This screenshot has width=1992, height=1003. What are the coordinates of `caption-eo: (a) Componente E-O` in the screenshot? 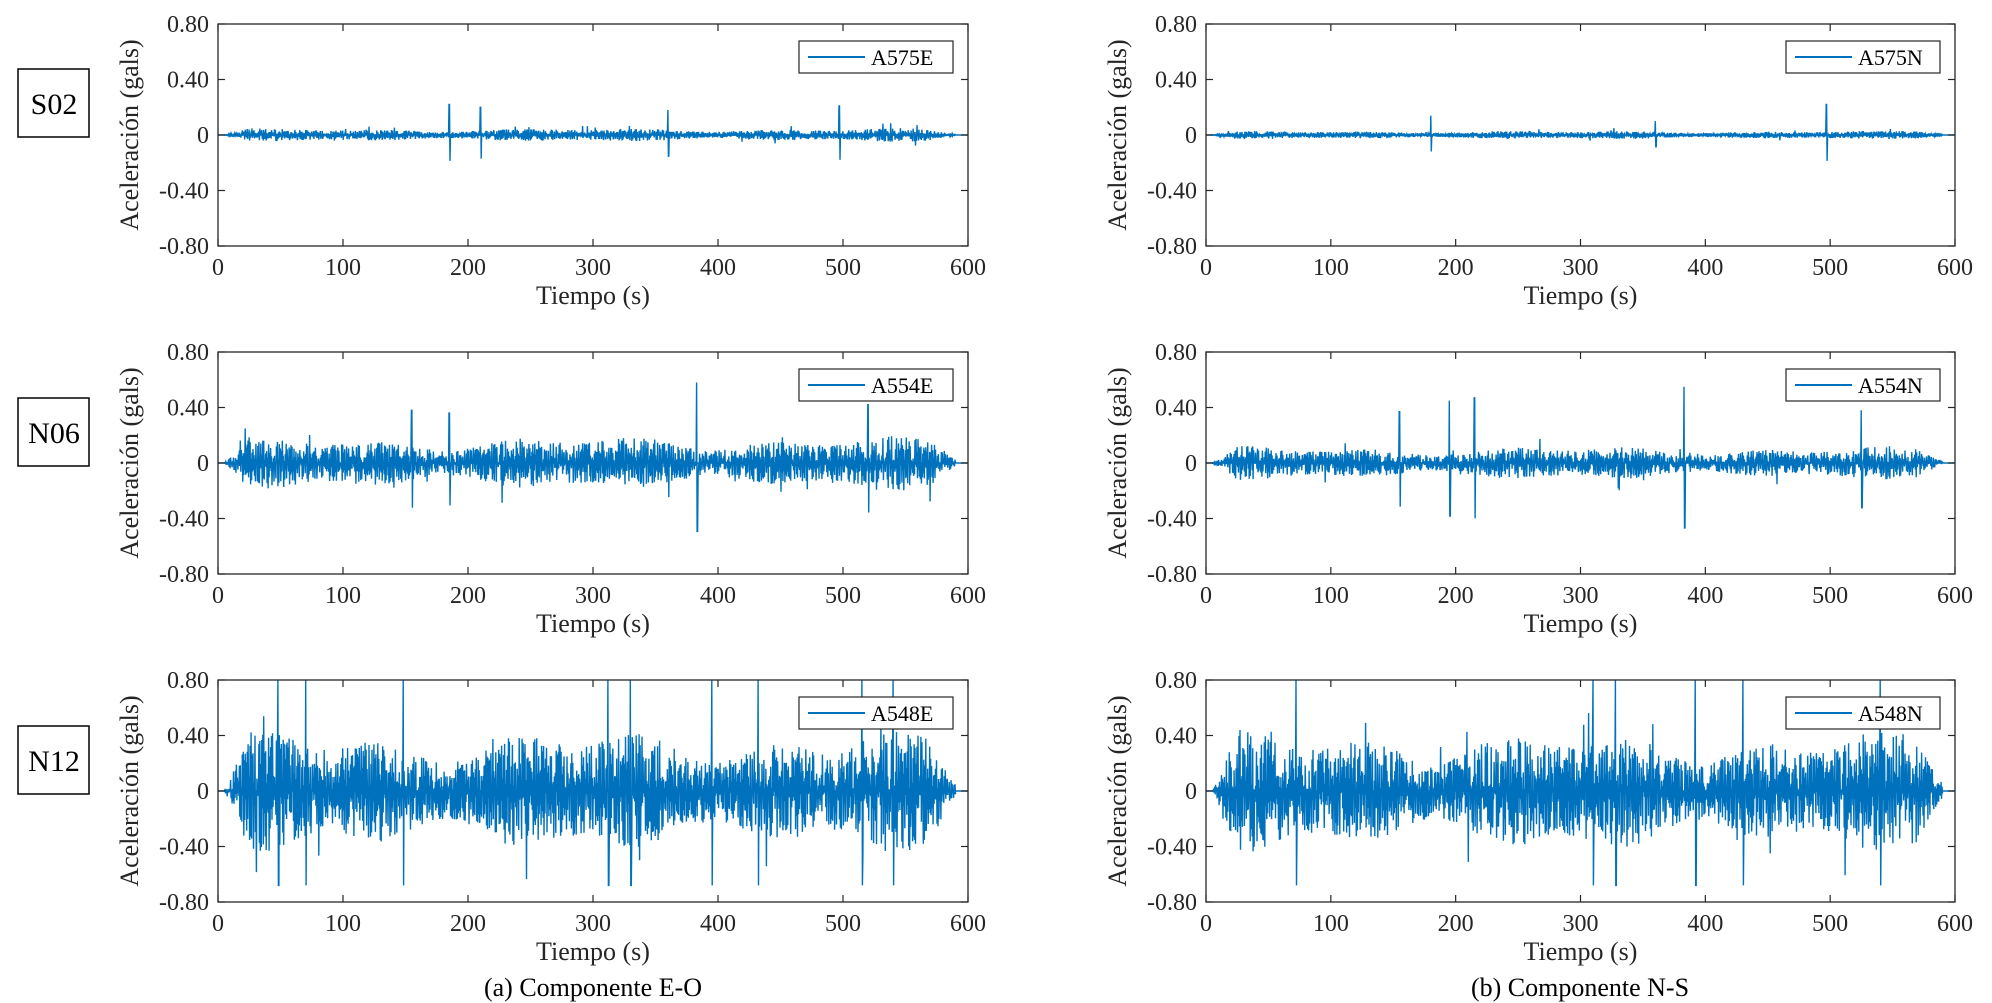 It's located at (593, 987).